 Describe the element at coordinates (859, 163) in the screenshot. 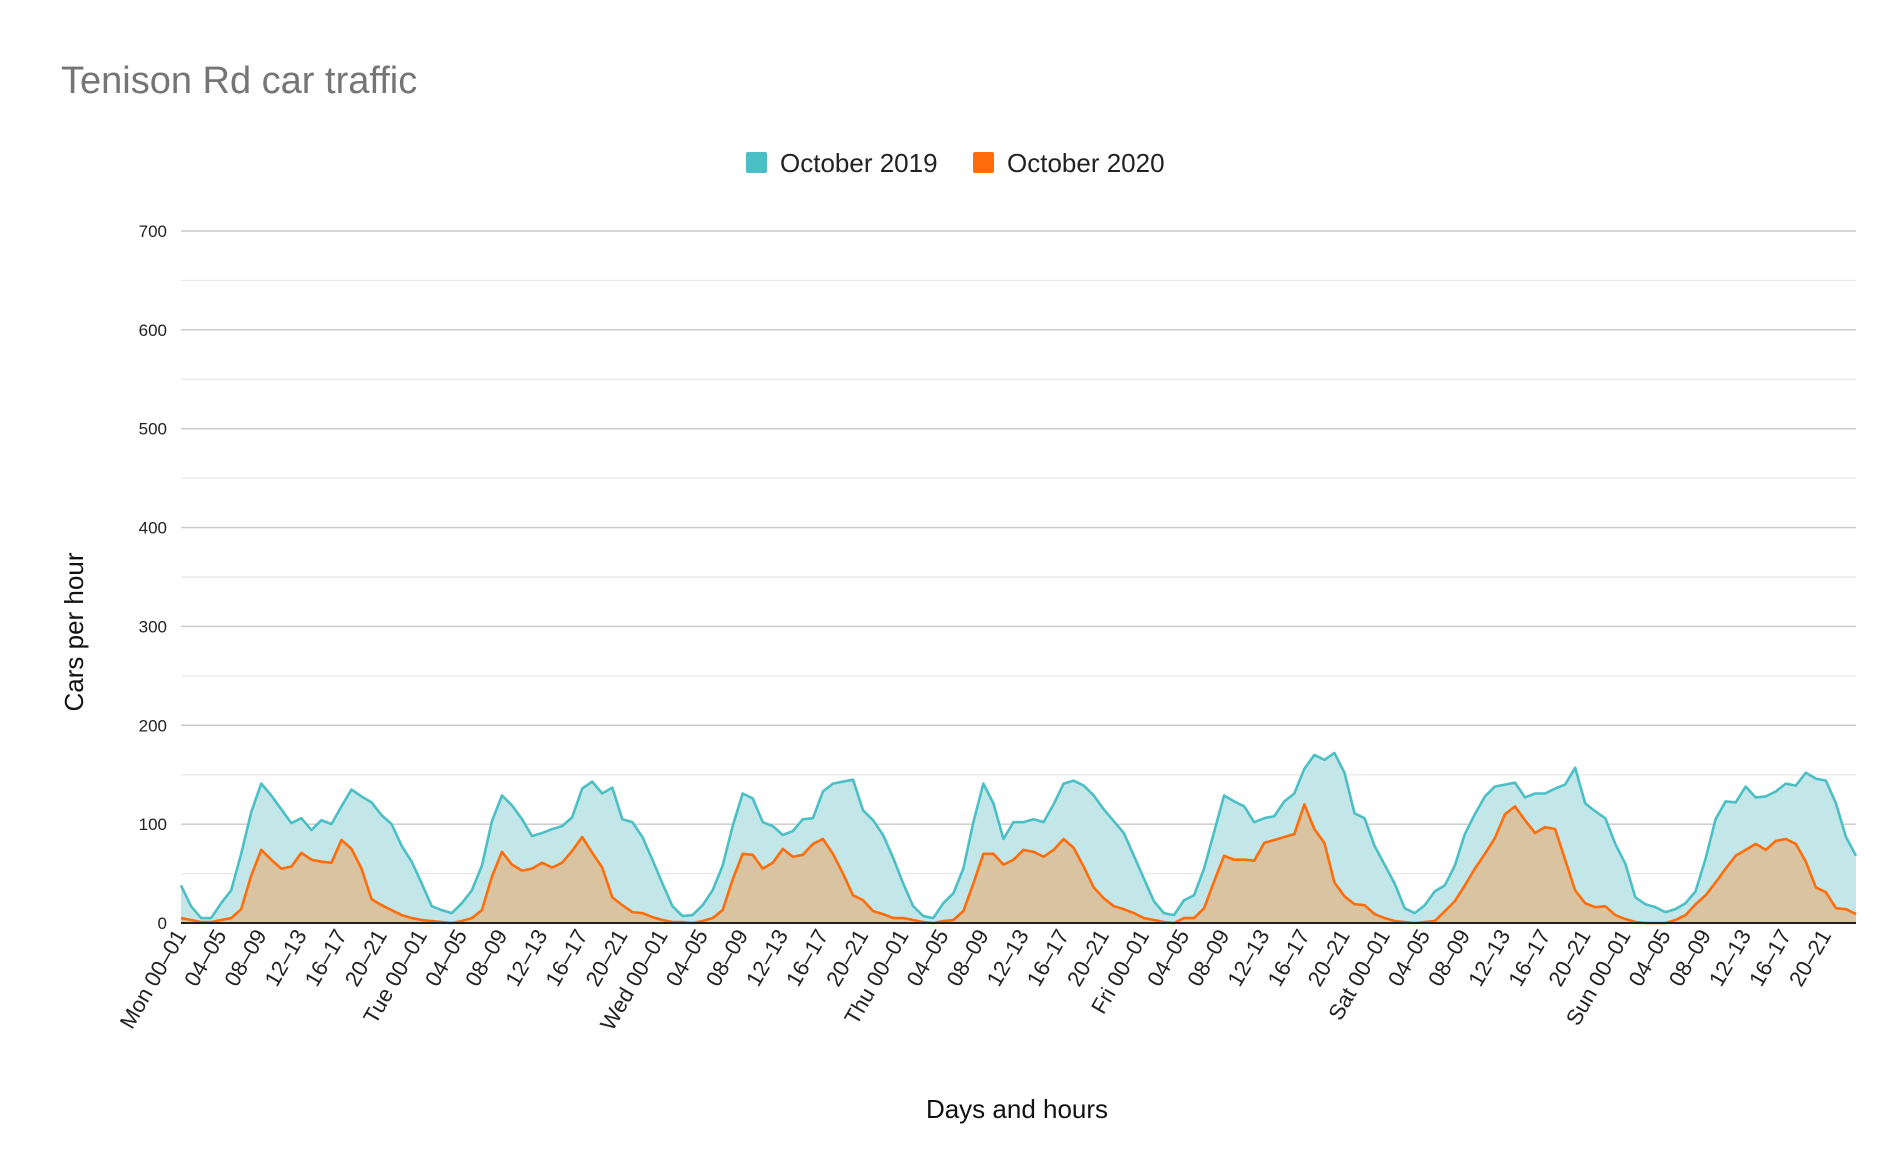

I see `legend-label: October 2019` at that location.